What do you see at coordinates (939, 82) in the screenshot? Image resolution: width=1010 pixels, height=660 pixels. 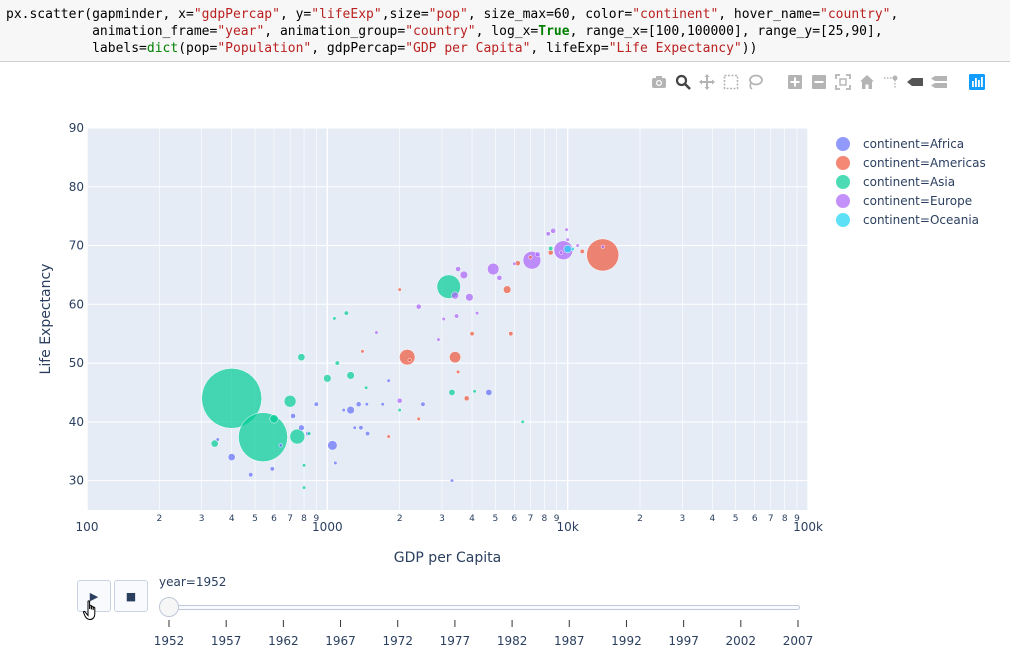 I see `hover-compare-icon` at bounding box center [939, 82].